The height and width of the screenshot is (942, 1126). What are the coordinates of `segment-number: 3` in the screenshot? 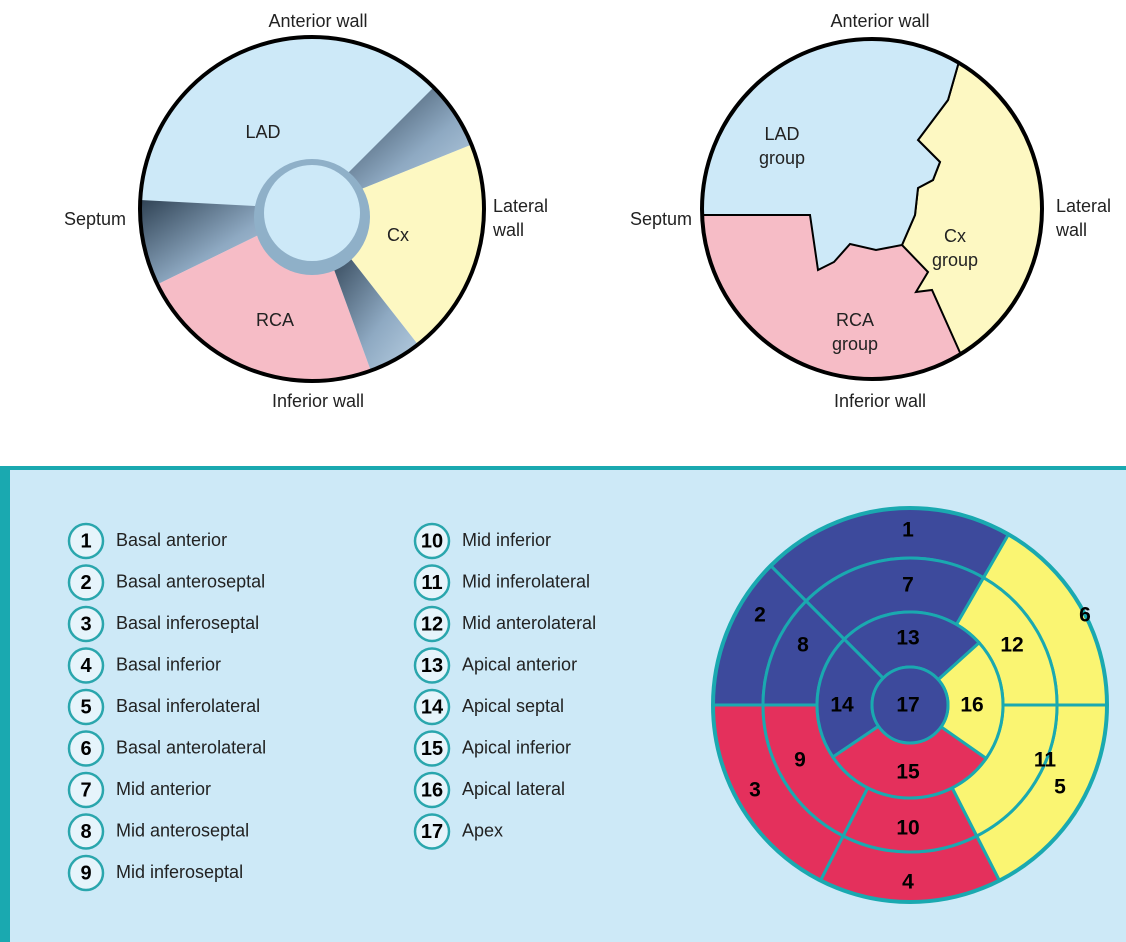 It's located at (85, 624).